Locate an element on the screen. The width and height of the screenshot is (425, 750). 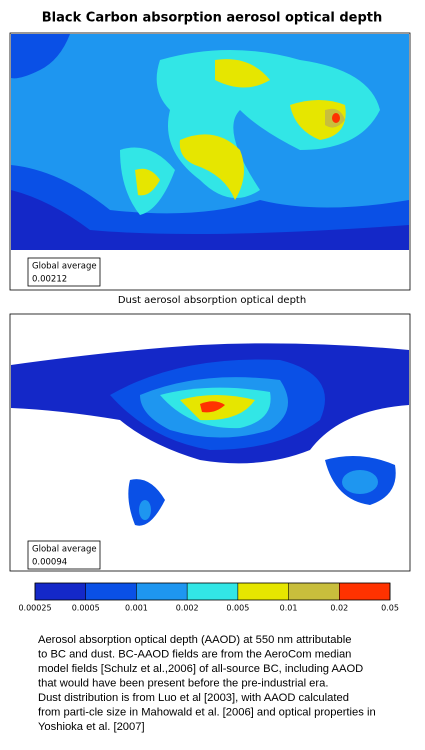
colorbar-label: 0.05 is located at coordinates (390, 608).